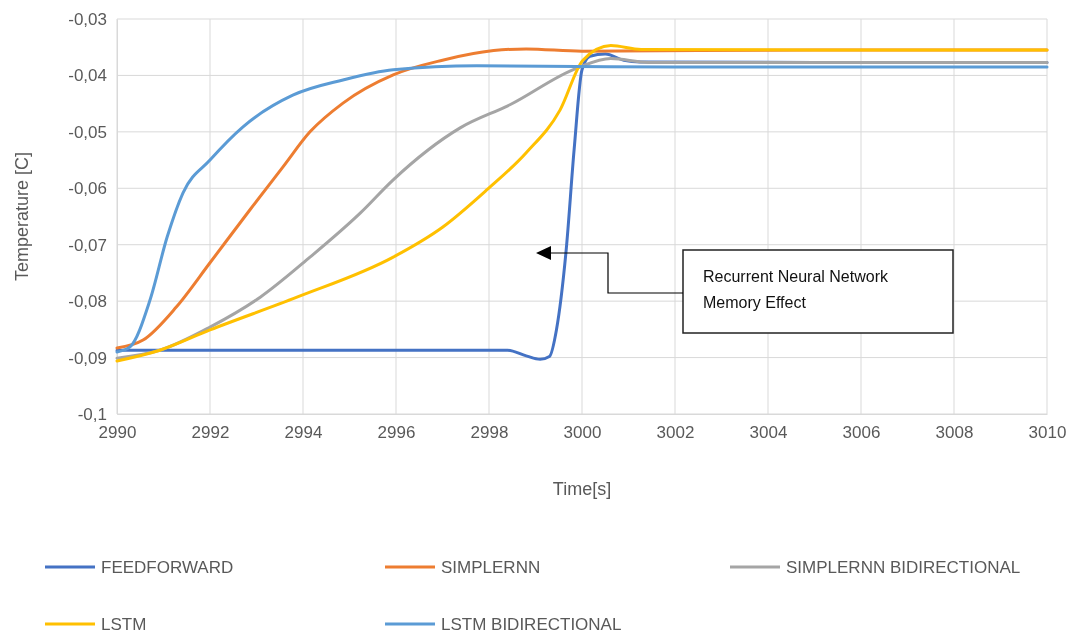 Image resolution: width=1078 pixels, height=635 pixels. Describe the element at coordinates (87, 19) in the screenshot. I see `y-tick-label: -0,03` at that location.